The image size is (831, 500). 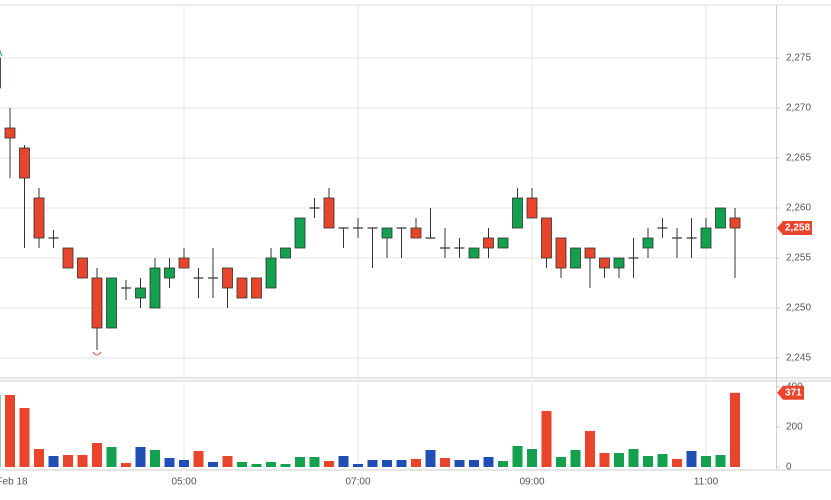 I want to click on volume-y-tick-label: 200, so click(x=794, y=427).